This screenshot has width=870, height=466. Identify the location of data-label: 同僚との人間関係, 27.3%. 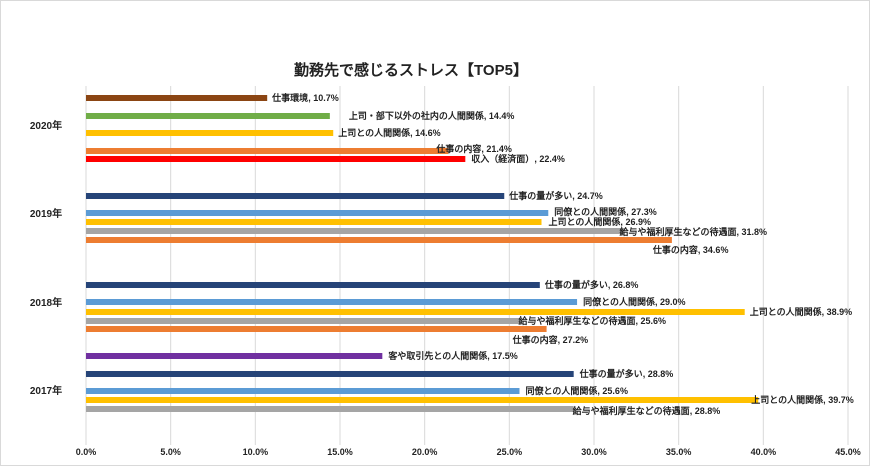
(605, 211).